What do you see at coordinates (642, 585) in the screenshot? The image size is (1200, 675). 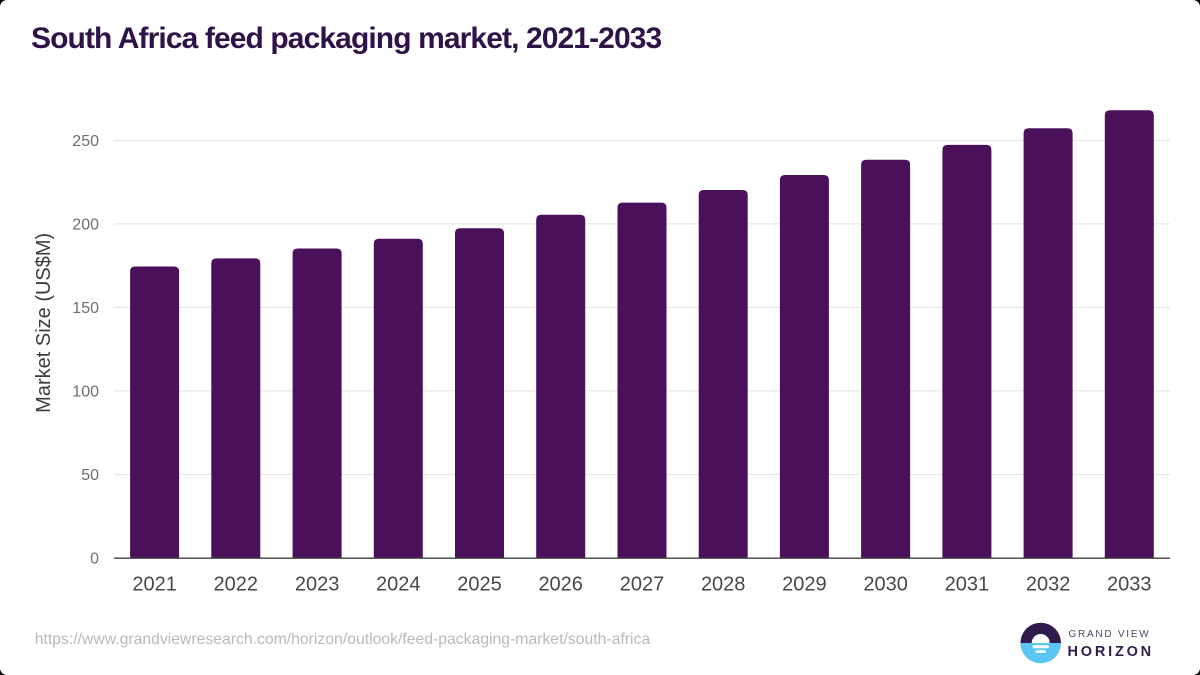 I see `svg-text: 2027` at bounding box center [642, 585].